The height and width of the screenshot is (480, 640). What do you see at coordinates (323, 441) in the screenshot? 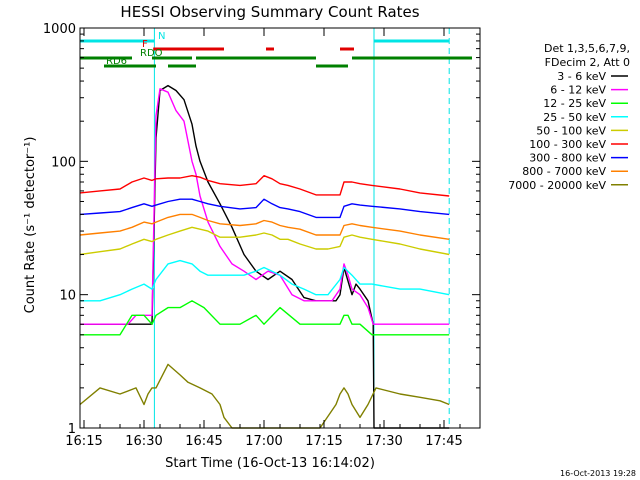
I see `x-tick-label: 17:15` at bounding box center [323, 441].